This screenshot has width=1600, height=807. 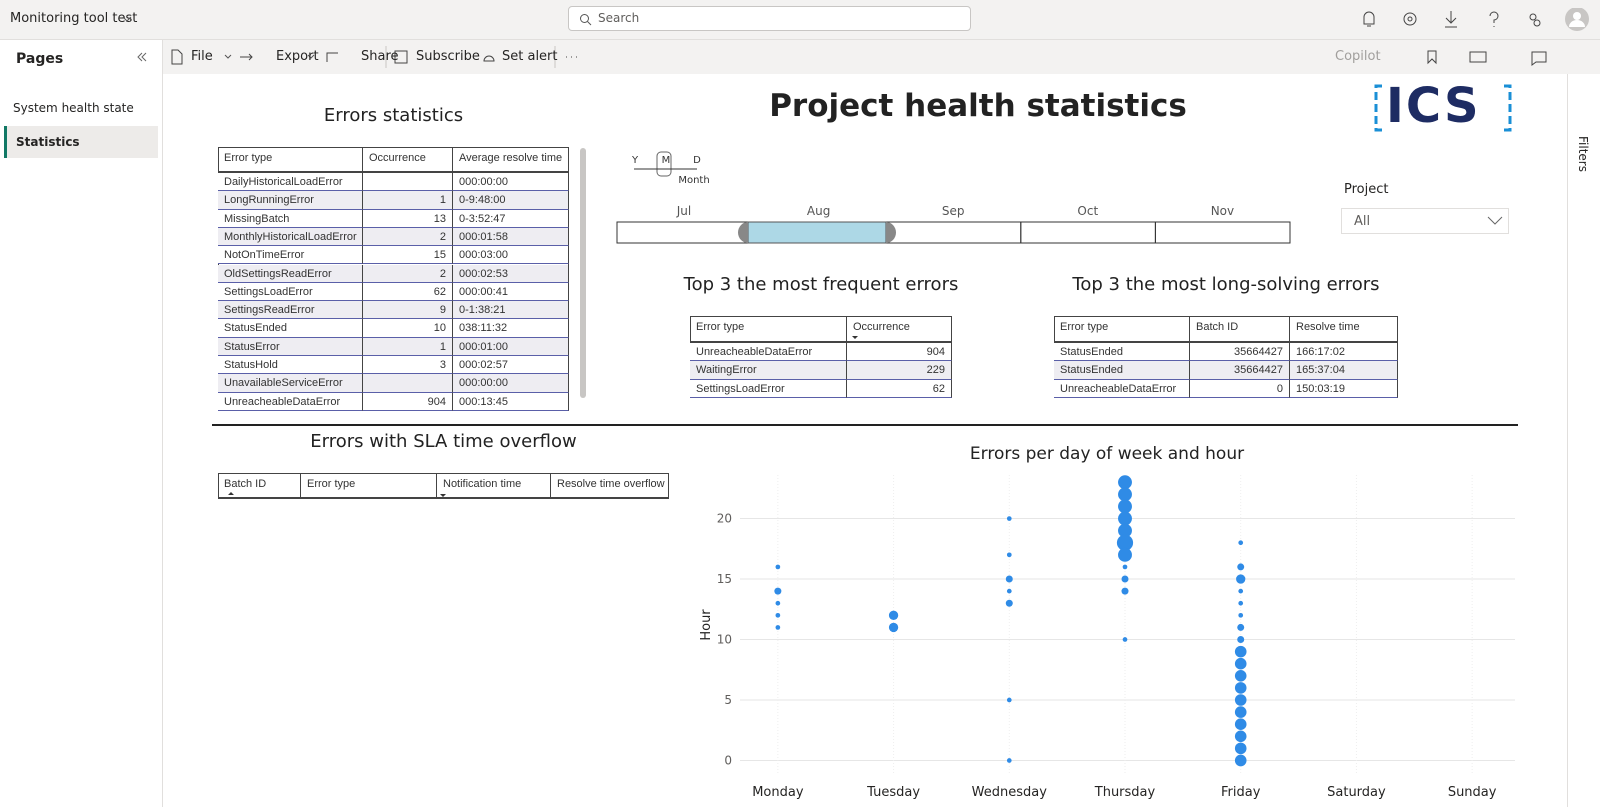 What do you see at coordinates (511, 255) in the screenshot?
I see `table-cell: 000:03:00` at bounding box center [511, 255].